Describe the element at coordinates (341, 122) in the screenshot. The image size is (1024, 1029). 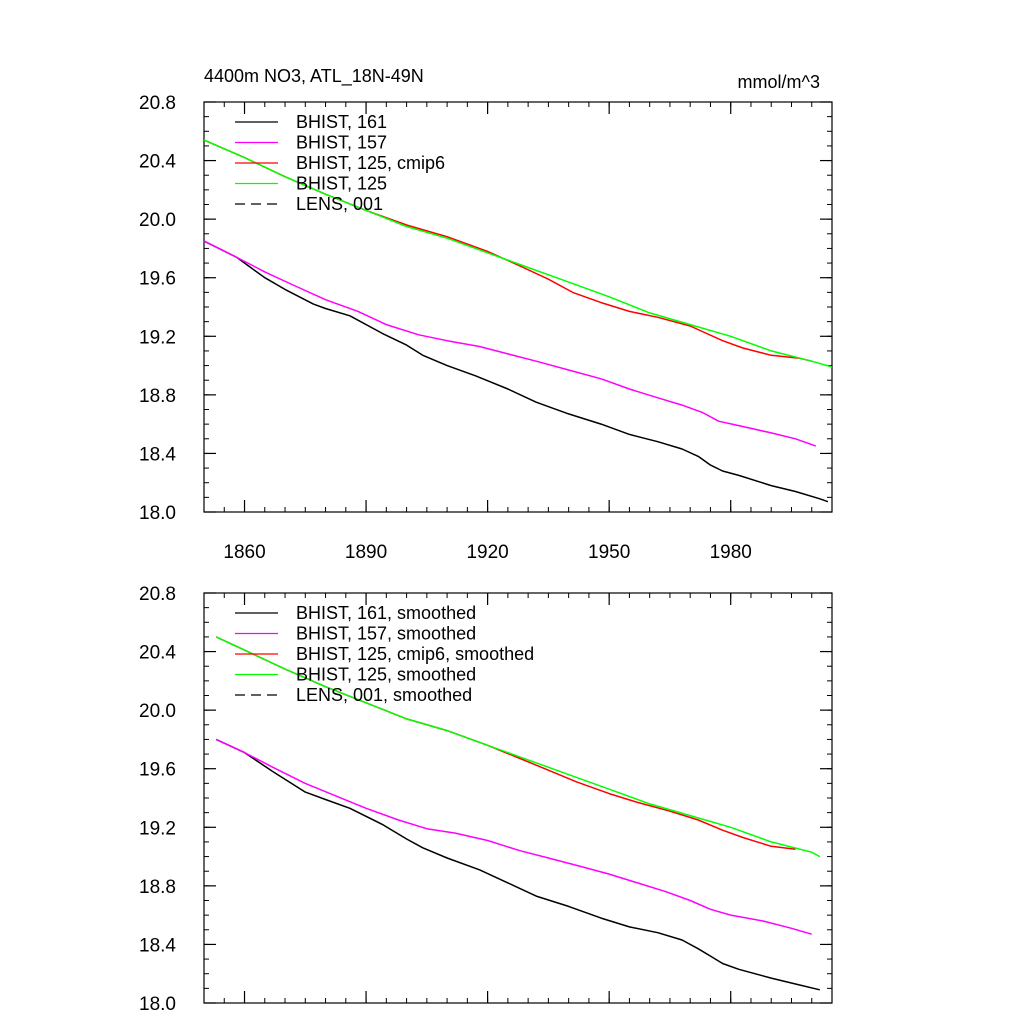
I see `legend-label: BHIST, 161` at that location.